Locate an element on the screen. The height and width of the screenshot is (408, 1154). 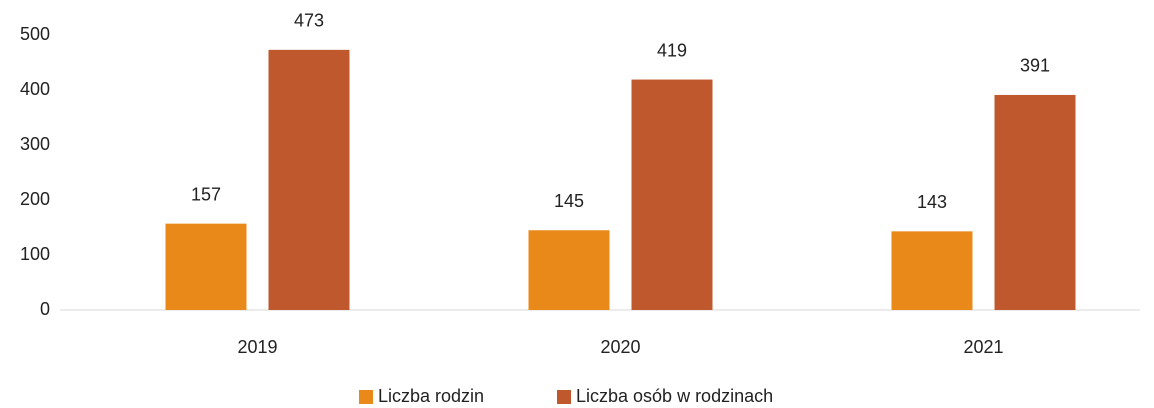
x-tick-label: 2021 is located at coordinates (983, 347).